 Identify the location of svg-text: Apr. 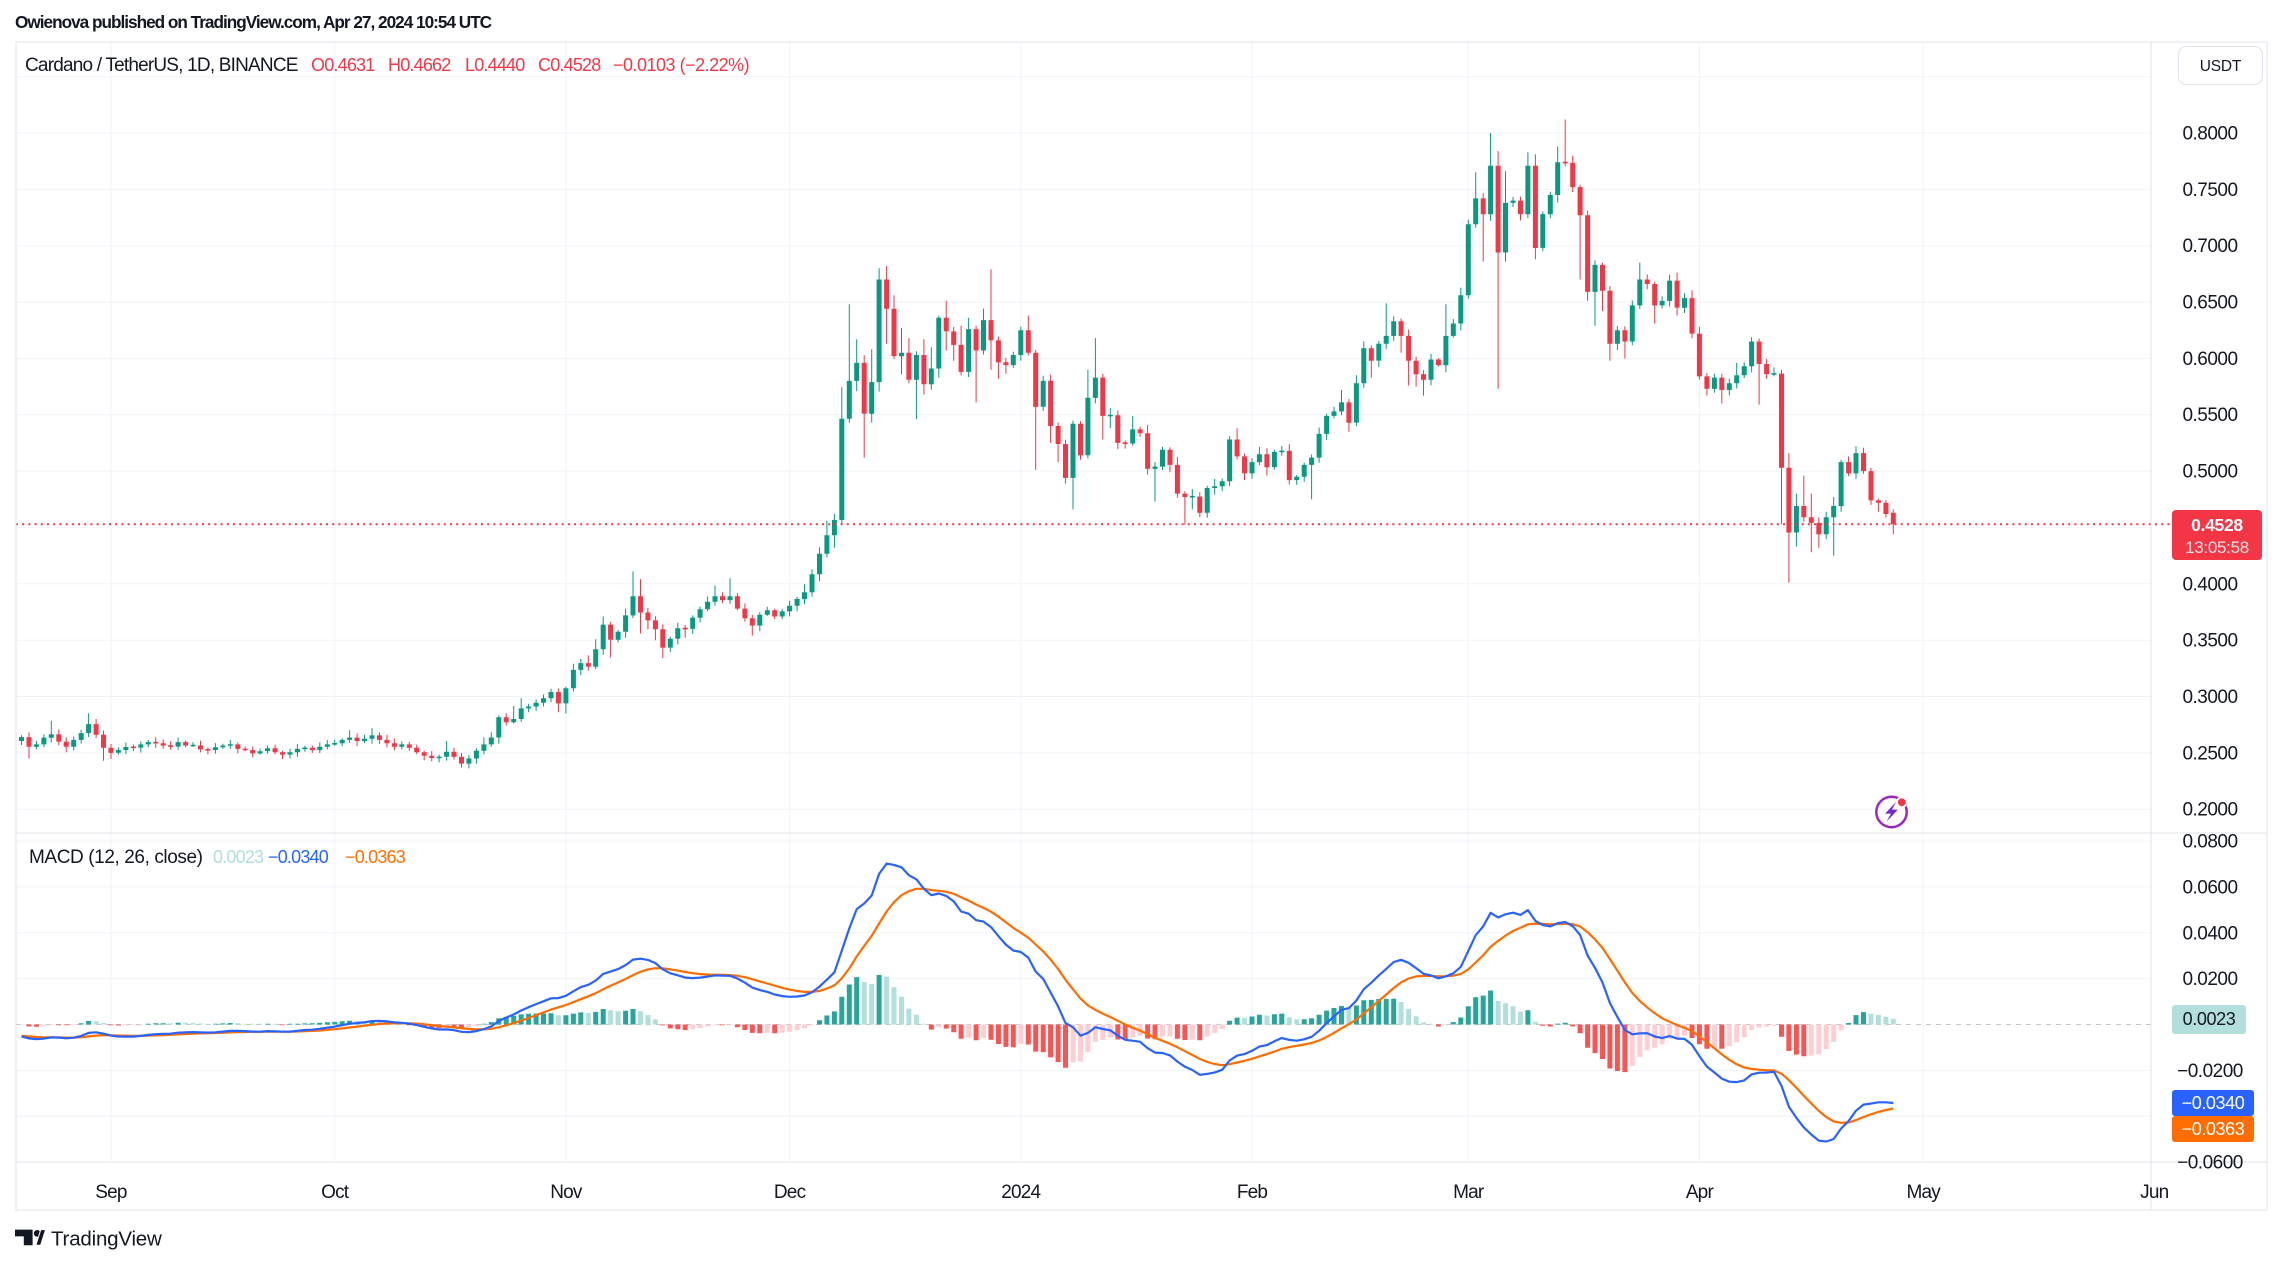
(1700, 1192).